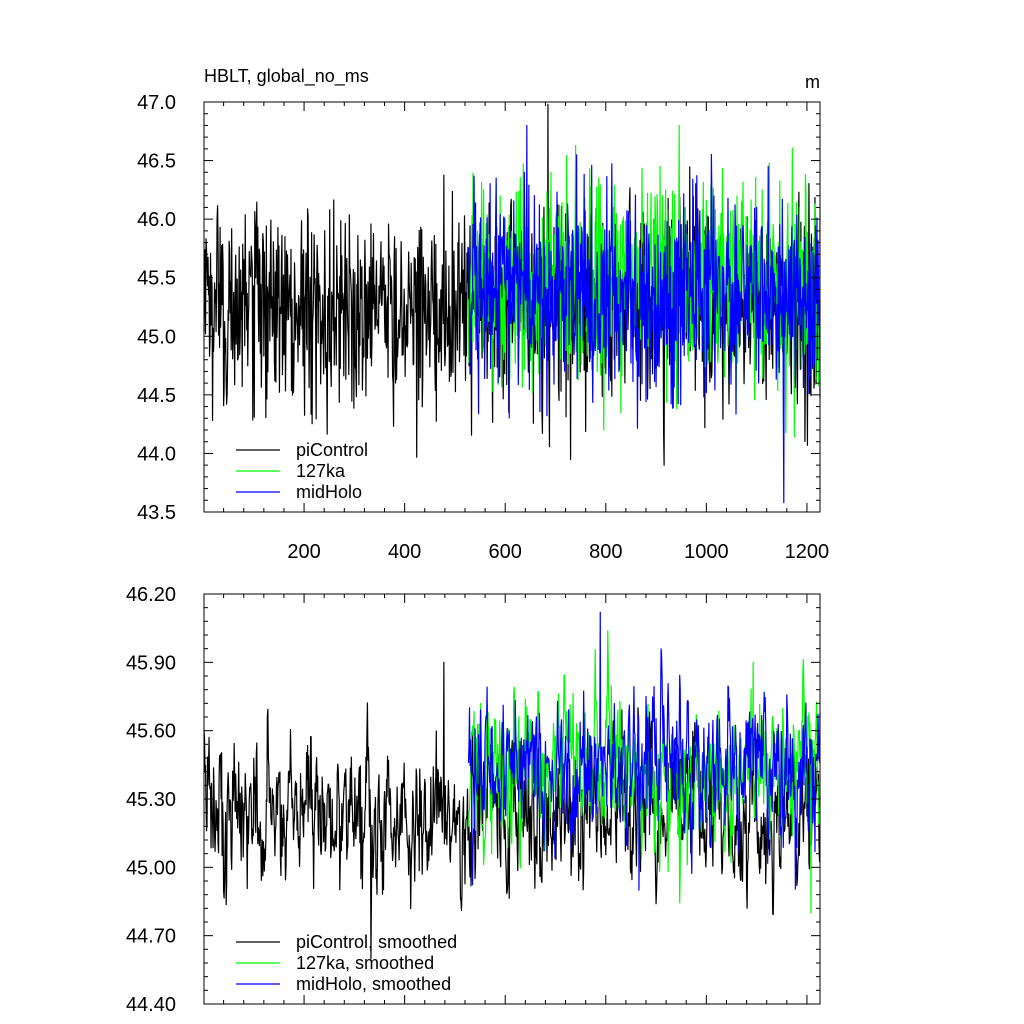  Describe the element at coordinates (303, 552) in the screenshot. I see `top-xtick-label: 200` at that location.